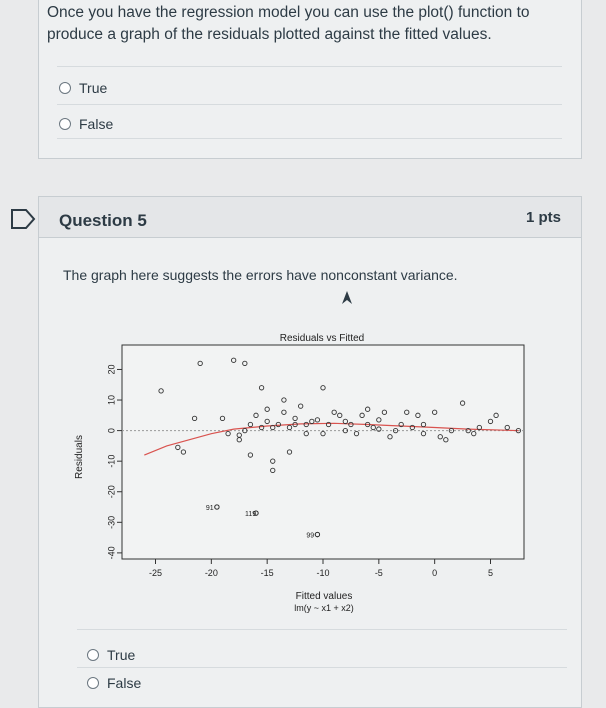 This screenshot has width=606, height=708. What do you see at coordinates (111, 369) in the screenshot?
I see `y-tick-label: 20` at bounding box center [111, 369].